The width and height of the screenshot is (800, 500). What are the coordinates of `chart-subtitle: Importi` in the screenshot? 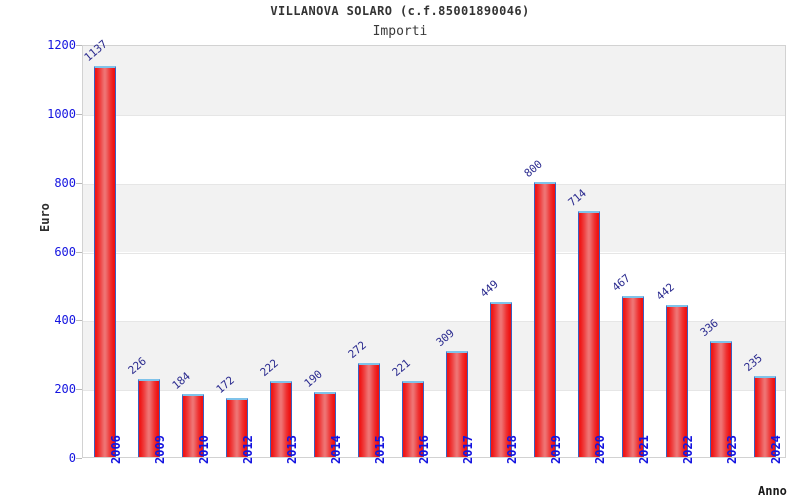 It's located at (400, 31).